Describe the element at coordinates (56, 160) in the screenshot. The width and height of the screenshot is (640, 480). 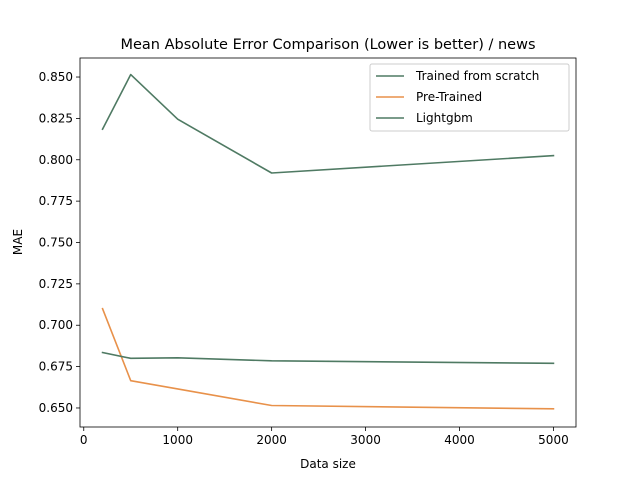
I see `y-tick-label: 0.800` at that location.